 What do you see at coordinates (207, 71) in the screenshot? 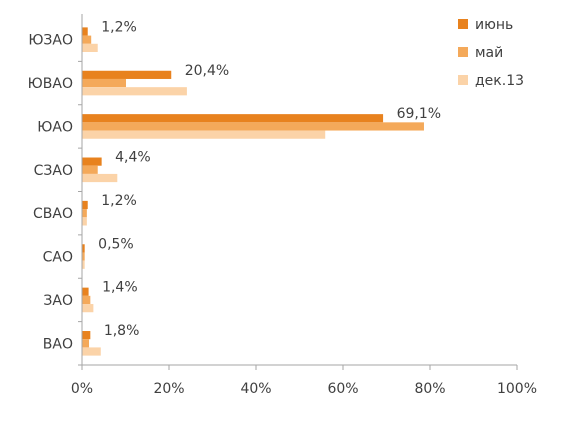
I see `data-label: 20,4%` at bounding box center [207, 71].